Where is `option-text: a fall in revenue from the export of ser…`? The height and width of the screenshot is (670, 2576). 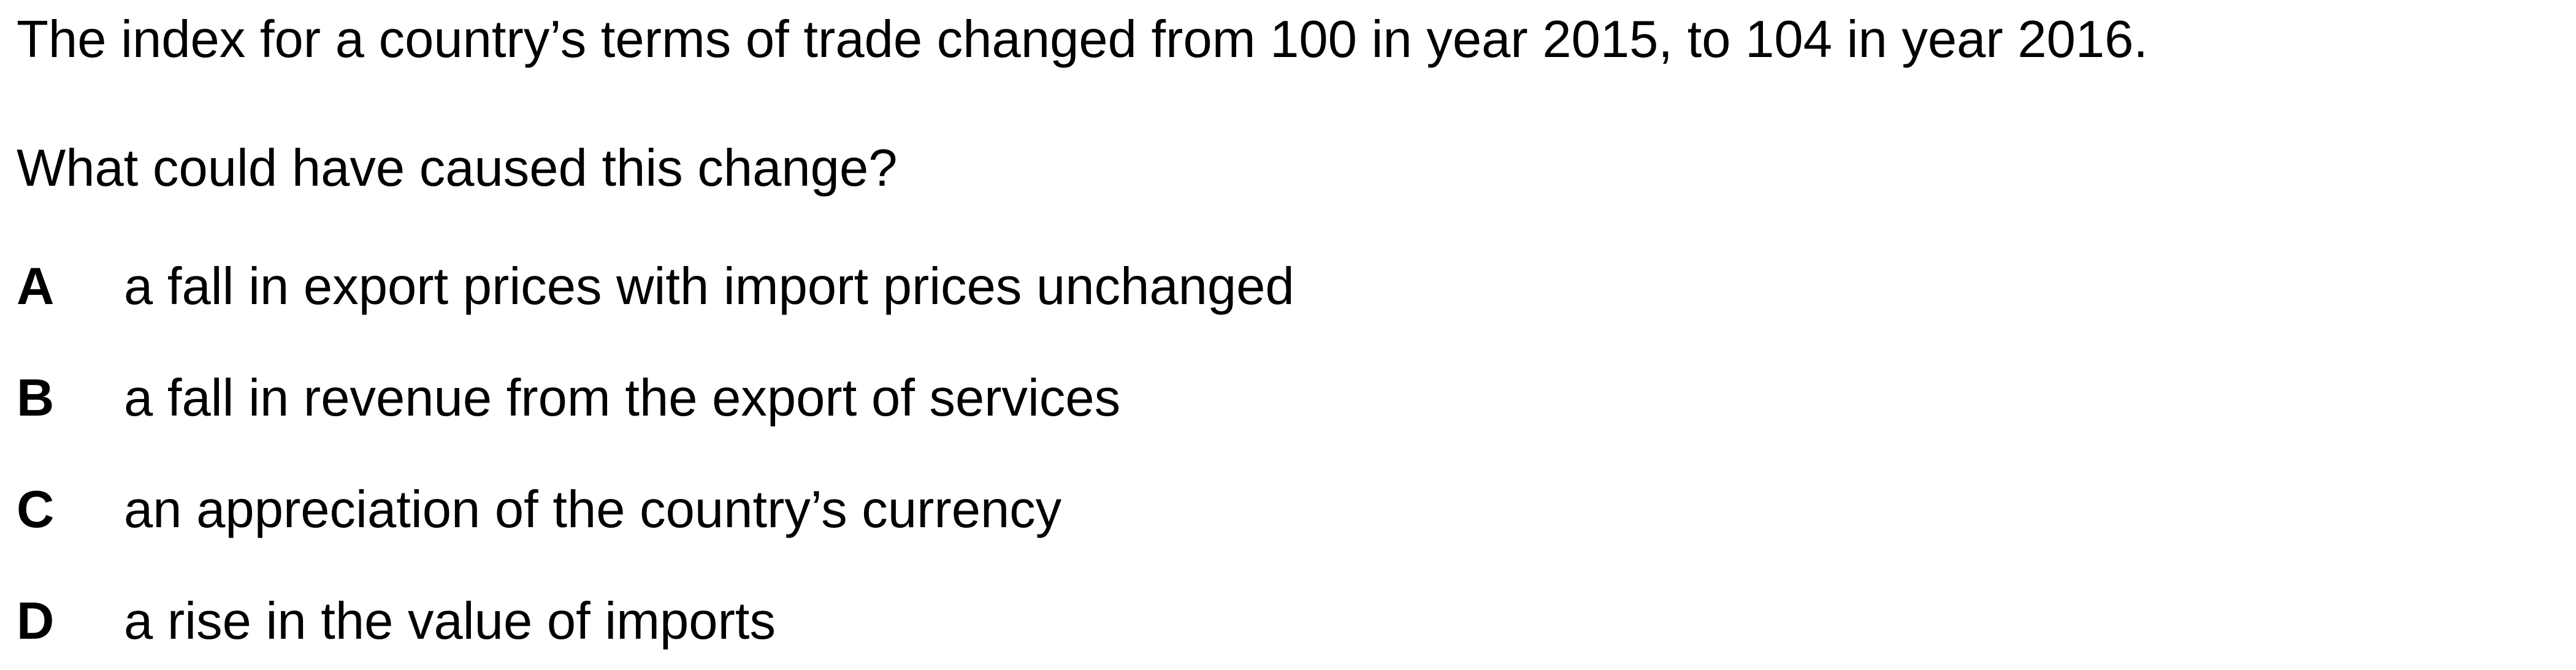 option-text: a fall in revenue from the export of ser… is located at coordinates (622, 398).